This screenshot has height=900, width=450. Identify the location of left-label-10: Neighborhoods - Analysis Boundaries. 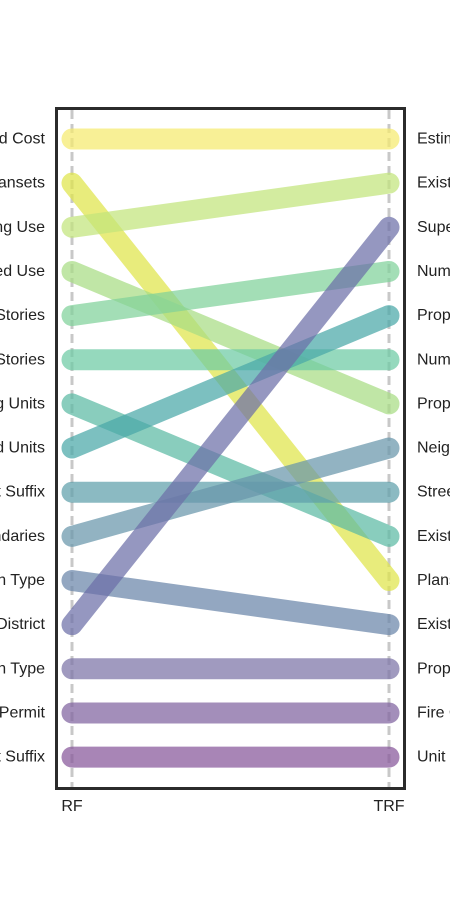
(22, 536).